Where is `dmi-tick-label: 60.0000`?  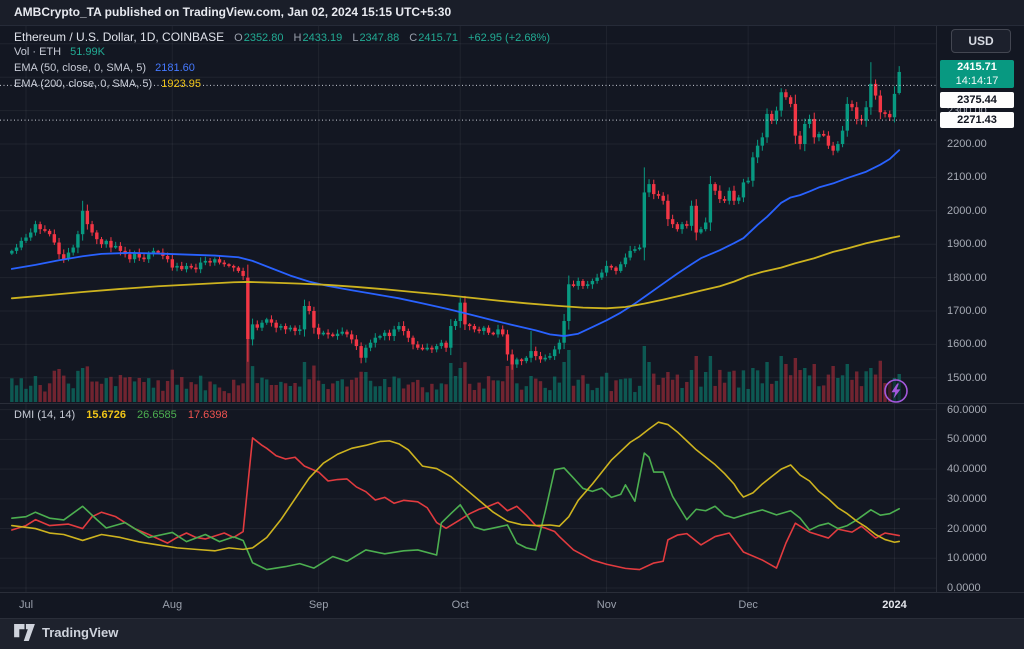 dmi-tick-label: 60.0000 is located at coordinates (967, 409).